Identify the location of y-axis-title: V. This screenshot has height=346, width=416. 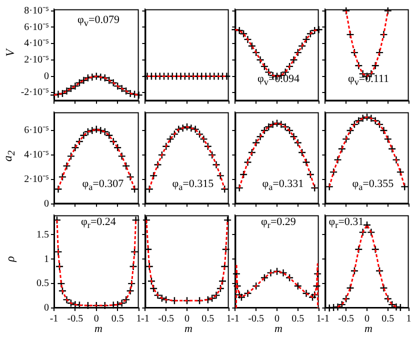
(10, 53).